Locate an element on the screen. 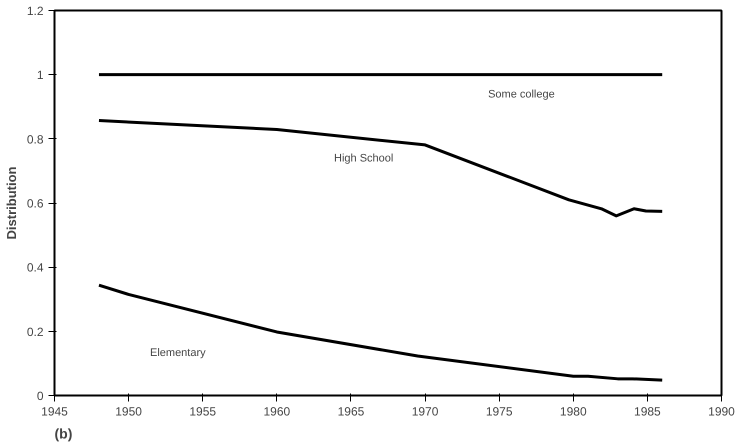 This screenshot has height=446, width=743. x-tick-label: 1980 is located at coordinates (573, 411).